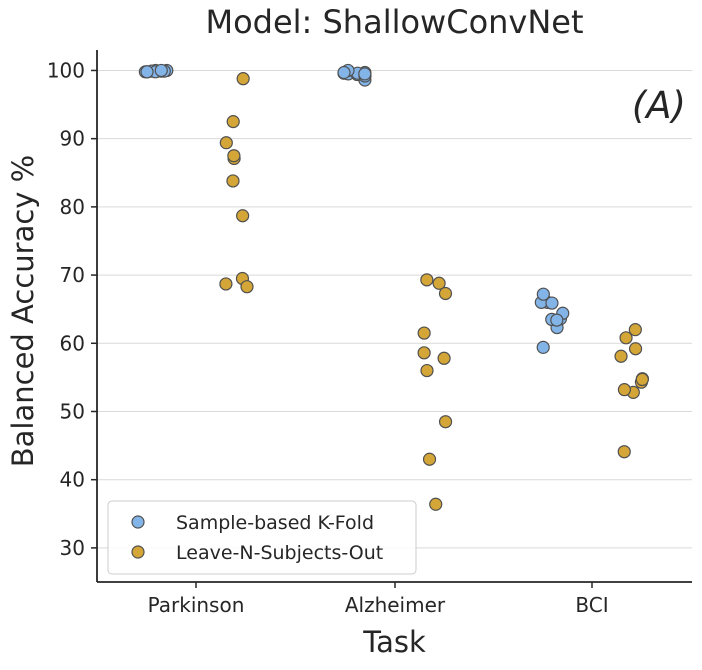 This screenshot has width=702, height=670. What do you see at coordinates (279, 553) in the screenshot?
I see `legend-label-leave-n-subjects-out: Leave-N-Subjects-Out` at bounding box center [279, 553].